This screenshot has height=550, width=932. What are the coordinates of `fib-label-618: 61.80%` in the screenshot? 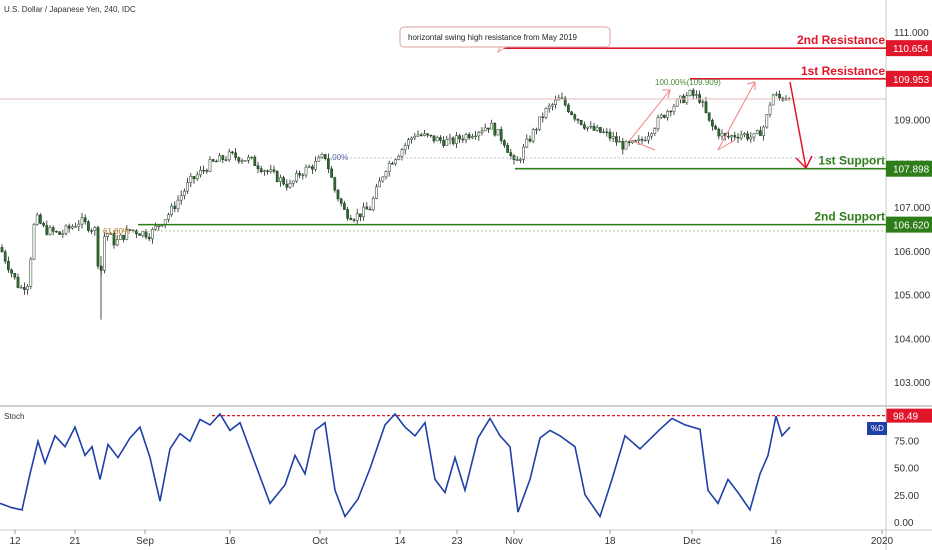 It's located at (116, 231).